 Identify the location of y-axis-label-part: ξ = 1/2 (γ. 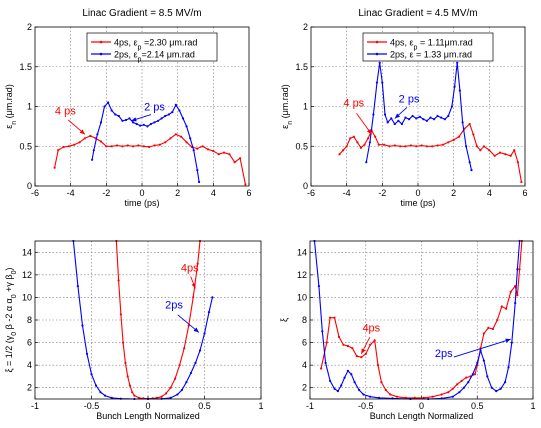
(9, 353).